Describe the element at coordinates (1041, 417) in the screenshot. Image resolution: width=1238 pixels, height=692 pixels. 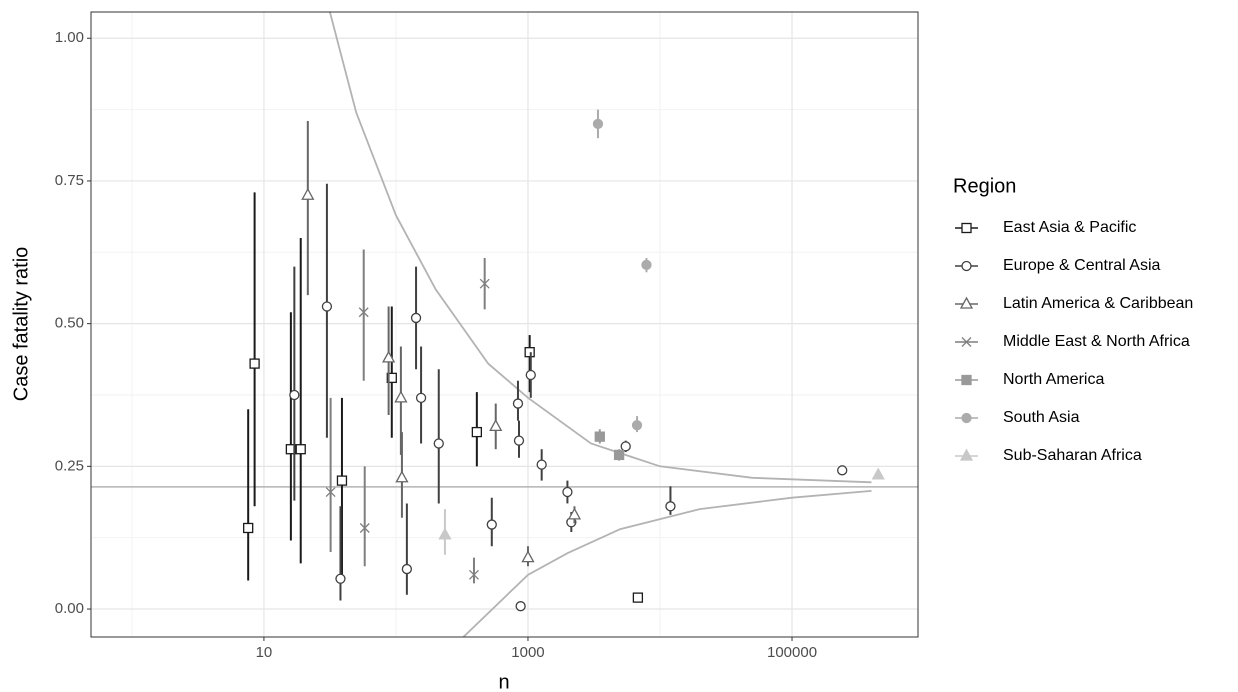
I see `legend-text: South Asia` at that location.